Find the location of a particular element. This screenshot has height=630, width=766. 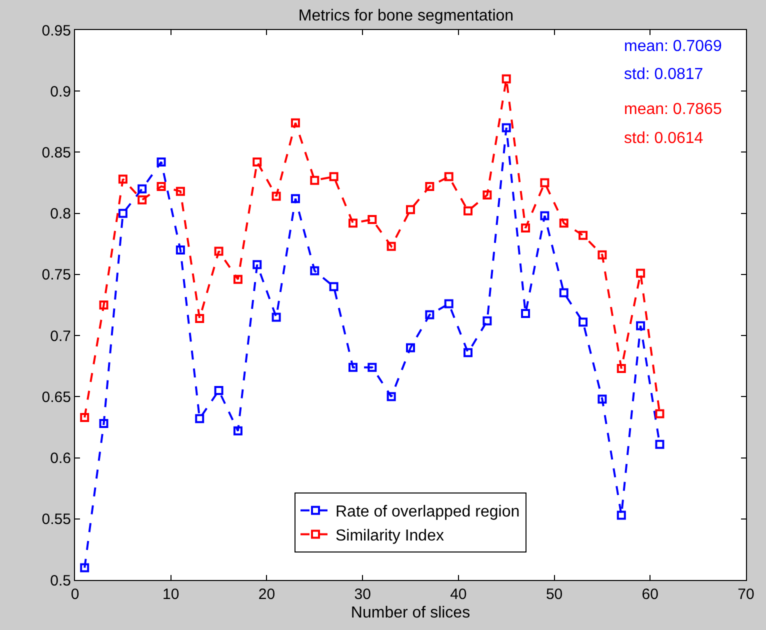

x-tick-label: 30 is located at coordinates (362, 594).